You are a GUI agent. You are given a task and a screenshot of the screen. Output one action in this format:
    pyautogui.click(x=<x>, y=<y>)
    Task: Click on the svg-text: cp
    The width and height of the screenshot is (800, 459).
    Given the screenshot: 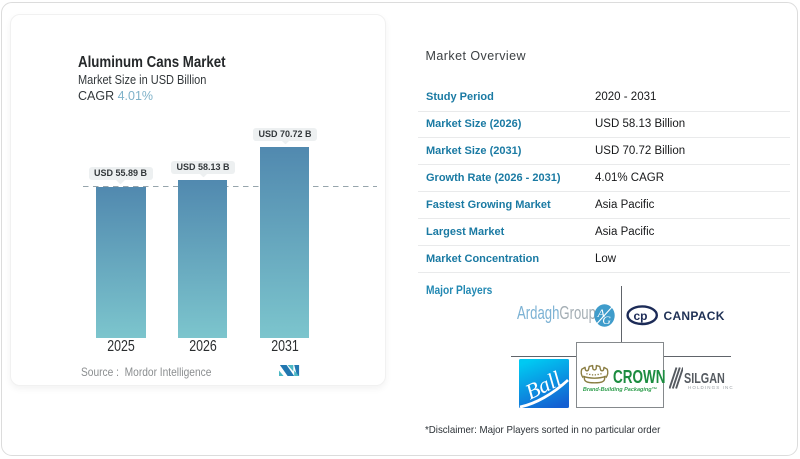 What is the action you would take?
    pyautogui.click(x=641, y=315)
    